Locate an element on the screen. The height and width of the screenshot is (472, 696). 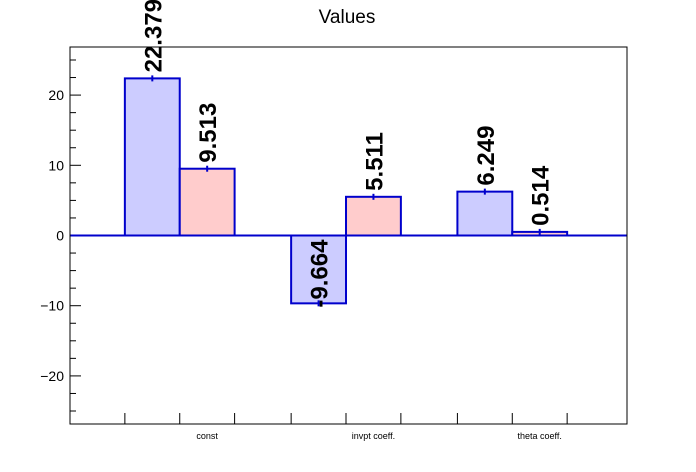
y-tick-label: 20 is located at coordinates (56, 95).